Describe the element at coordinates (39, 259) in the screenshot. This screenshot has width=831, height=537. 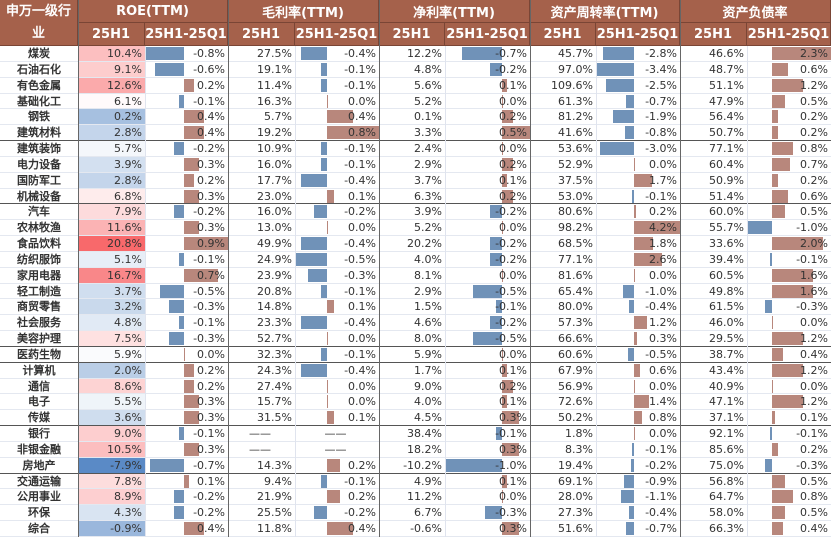
I see `industry-name: 纺织服饰` at that location.